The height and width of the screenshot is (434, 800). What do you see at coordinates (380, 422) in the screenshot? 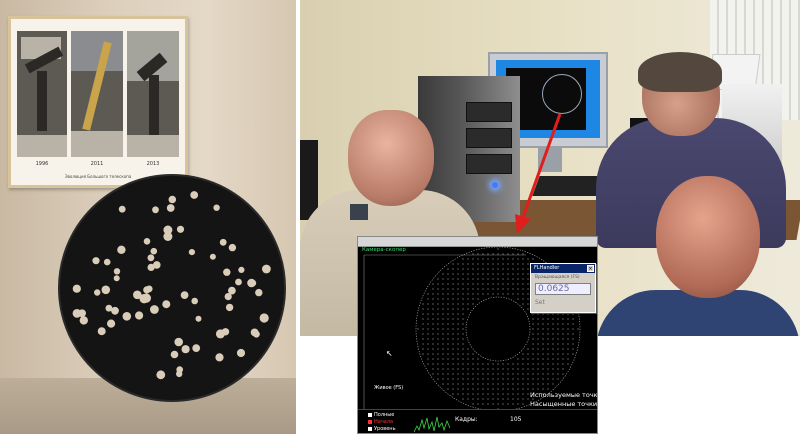
I see `legend-item: Начала` at bounding box center [380, 422].